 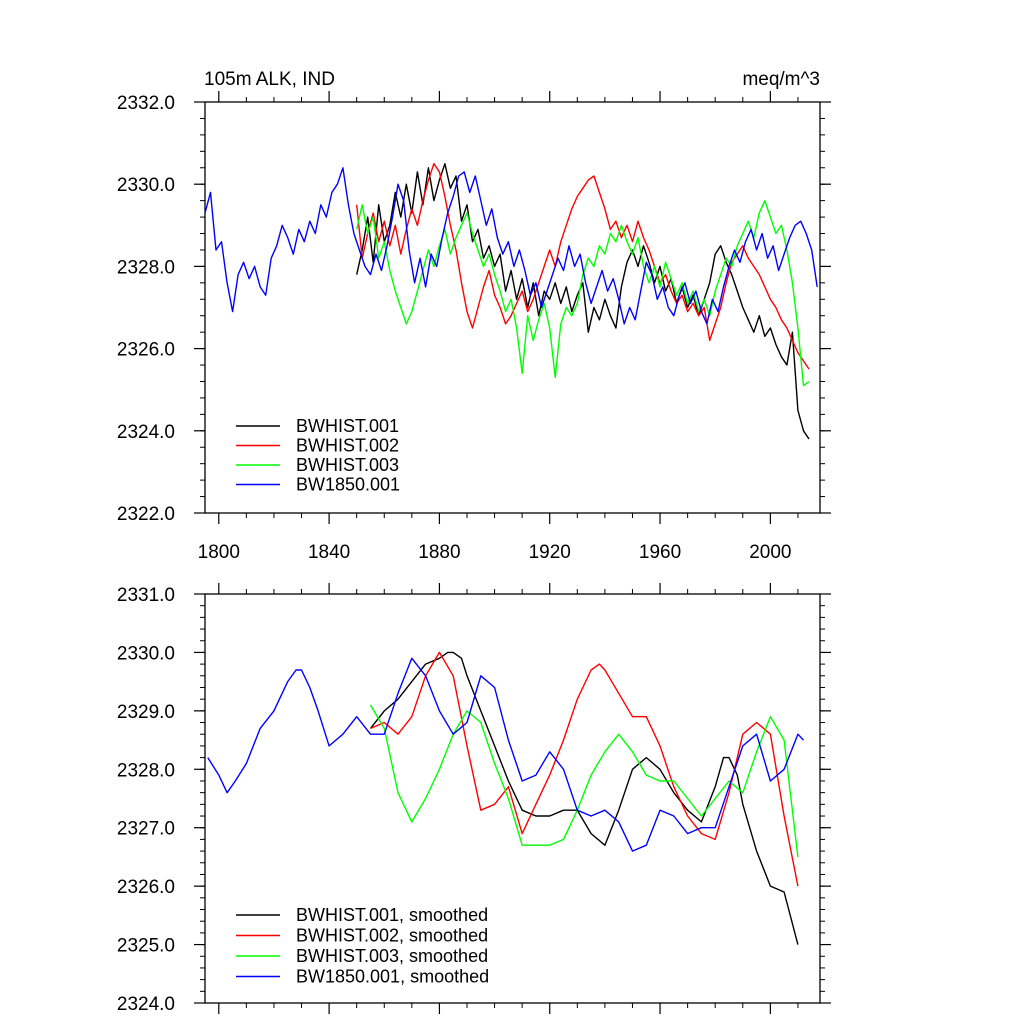 I want to click on x-tick-label: 1840, so click(x=329, y=552).